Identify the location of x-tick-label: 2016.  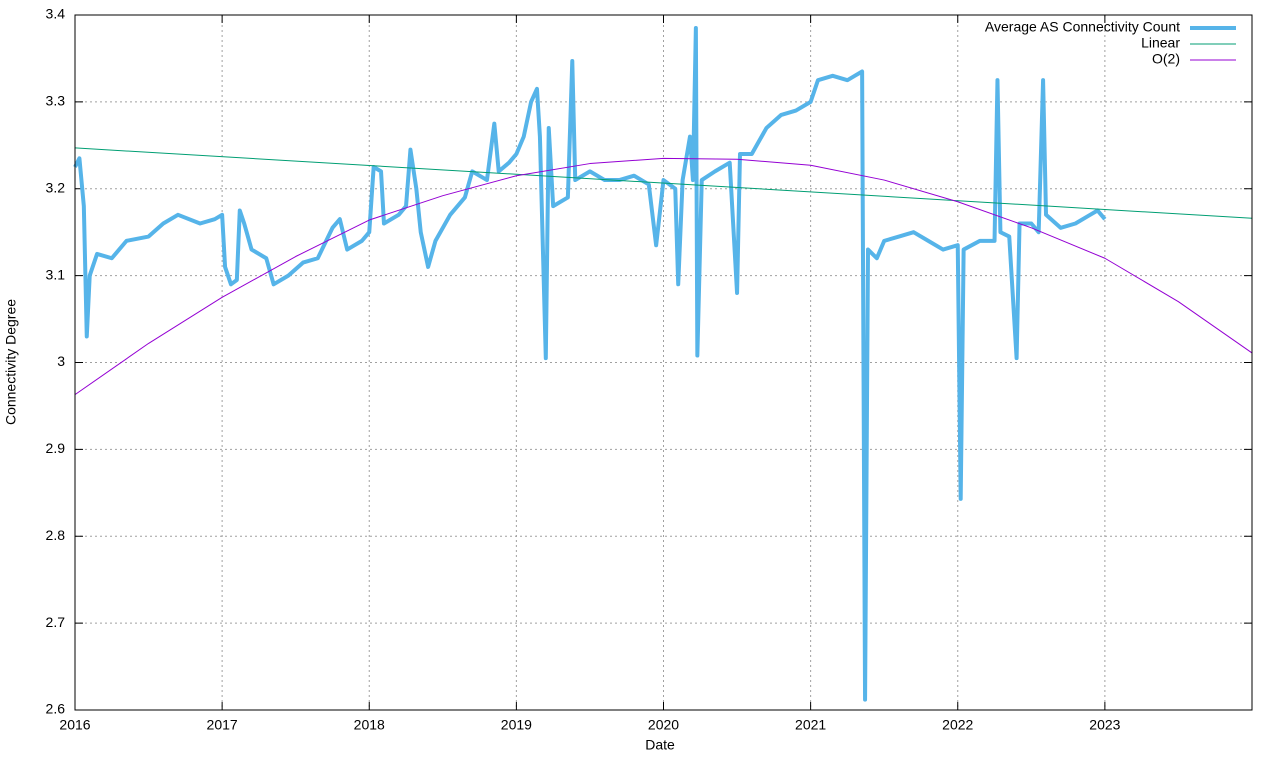
(74, 725).